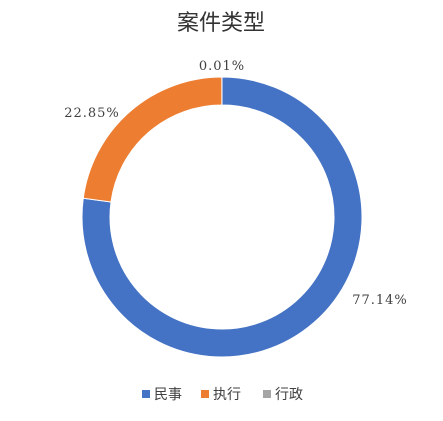 The height and width of the screenshot is (421, 443). Describe the element at coordinates (168, 395) in the screenshot. I see `legend-label-1: 民事` at that location.